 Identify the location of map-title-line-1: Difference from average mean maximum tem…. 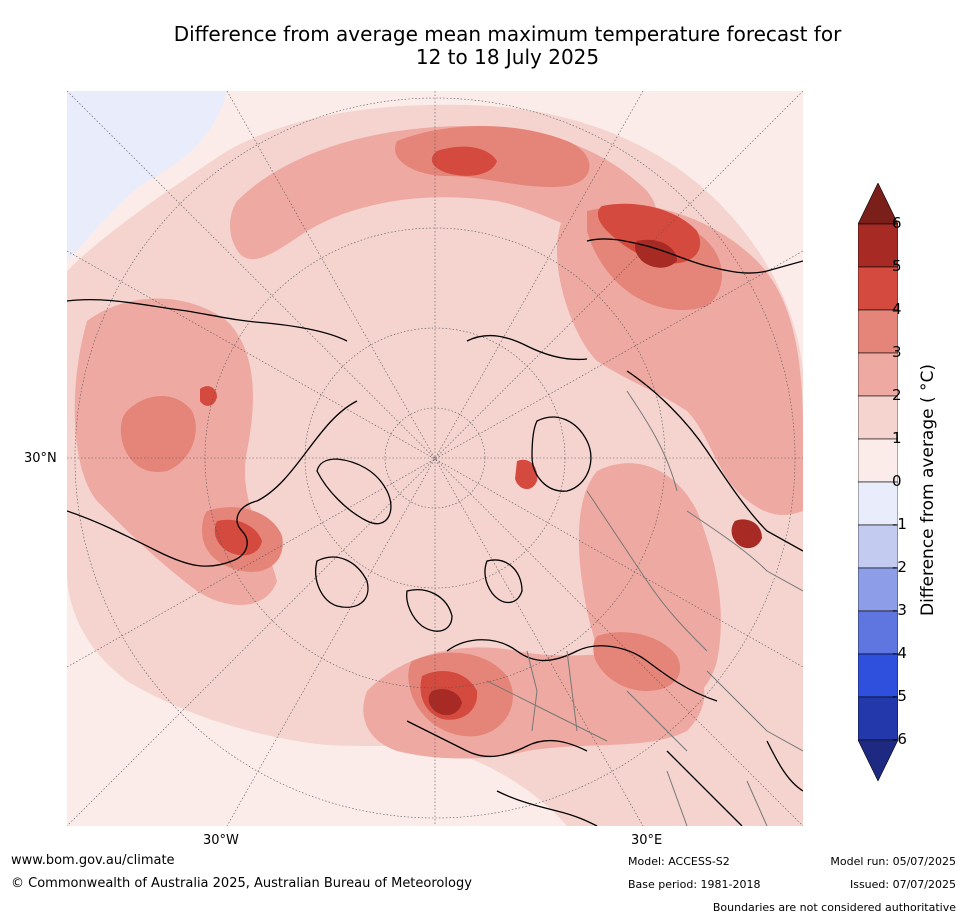
(507, 34).